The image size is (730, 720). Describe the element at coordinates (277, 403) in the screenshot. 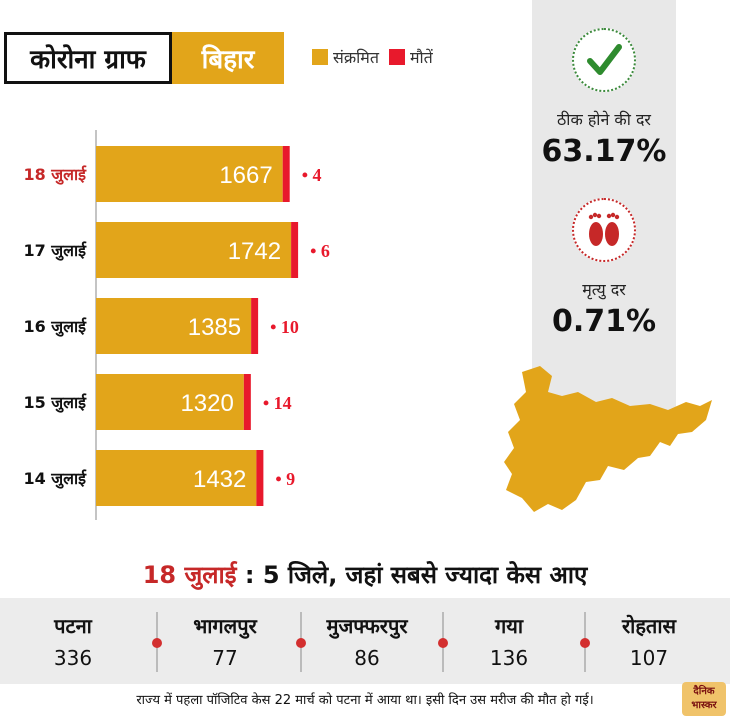

I see `death-value-label: • 14` at that location.